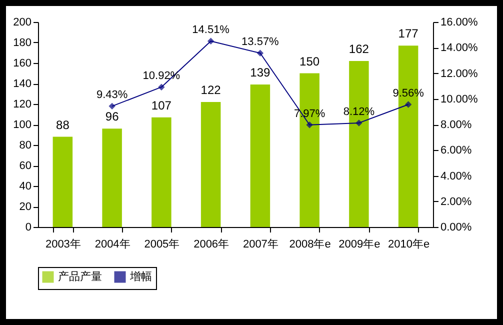  I want to click on data-label: 13.57%, so click(261, 42).